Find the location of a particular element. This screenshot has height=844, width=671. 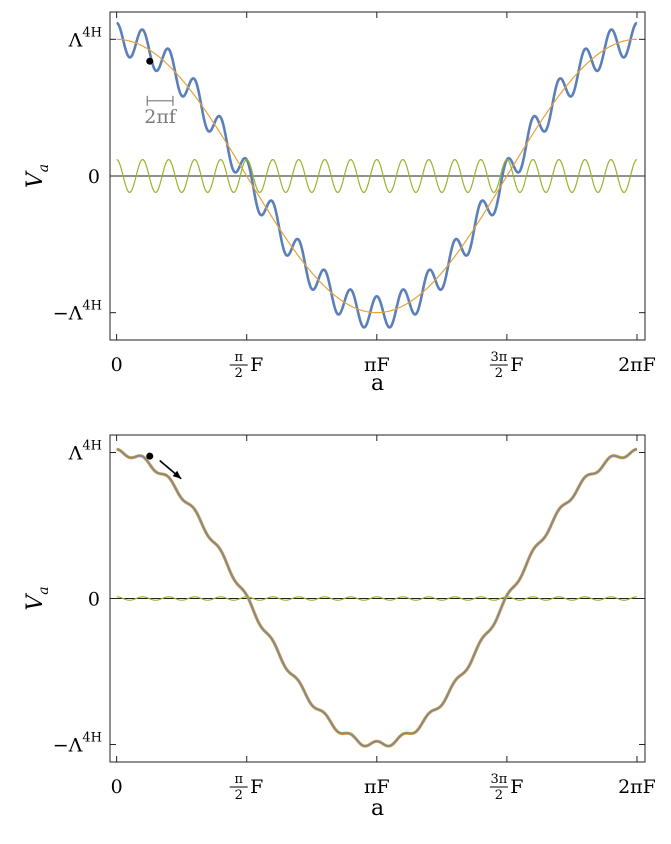

period-annotation: 2πf is located at coordinates (161, 111).